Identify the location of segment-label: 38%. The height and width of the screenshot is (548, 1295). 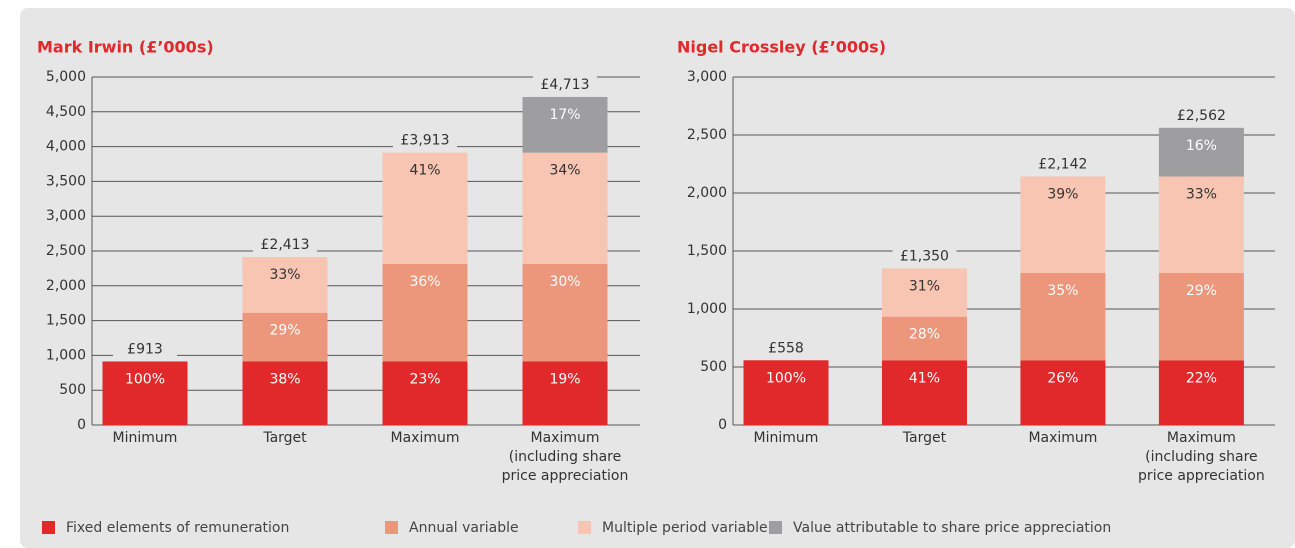
(284, 379).